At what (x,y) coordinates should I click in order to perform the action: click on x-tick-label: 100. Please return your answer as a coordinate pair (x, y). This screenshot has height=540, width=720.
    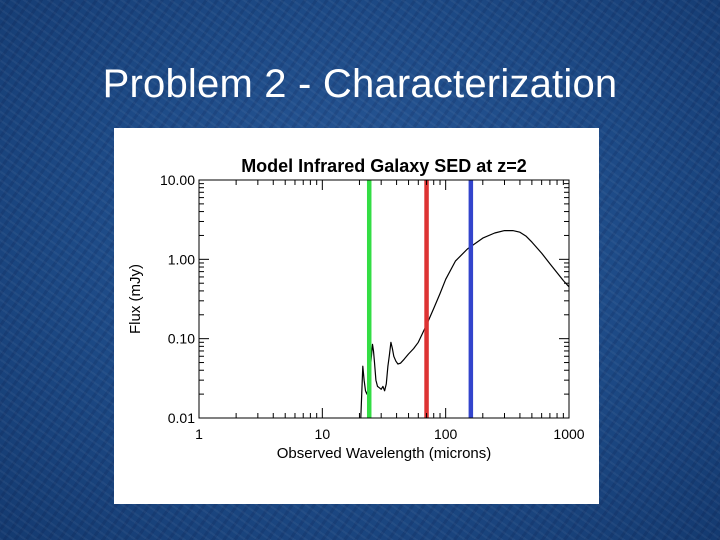
    Looking at the image, I should click on (446, 434).